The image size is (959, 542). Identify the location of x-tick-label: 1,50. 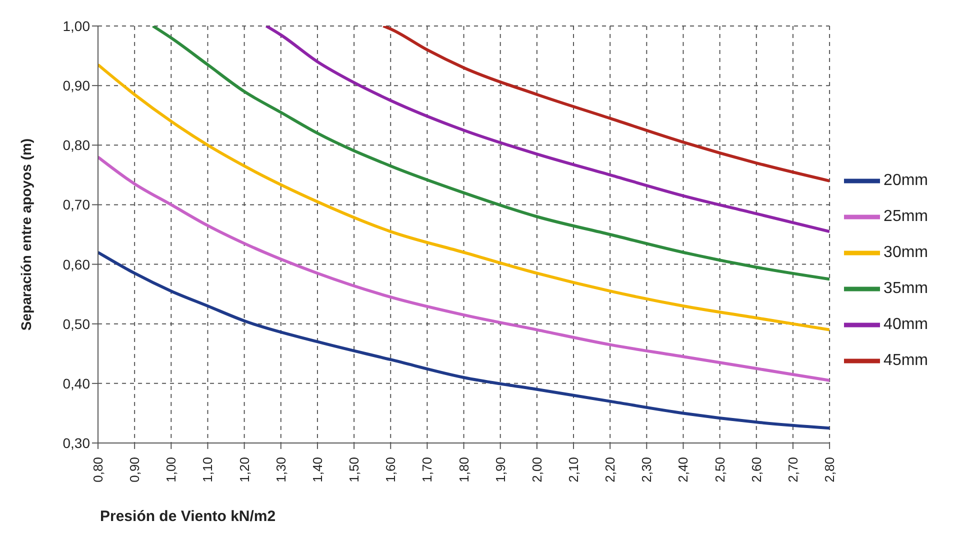
(354, 469).